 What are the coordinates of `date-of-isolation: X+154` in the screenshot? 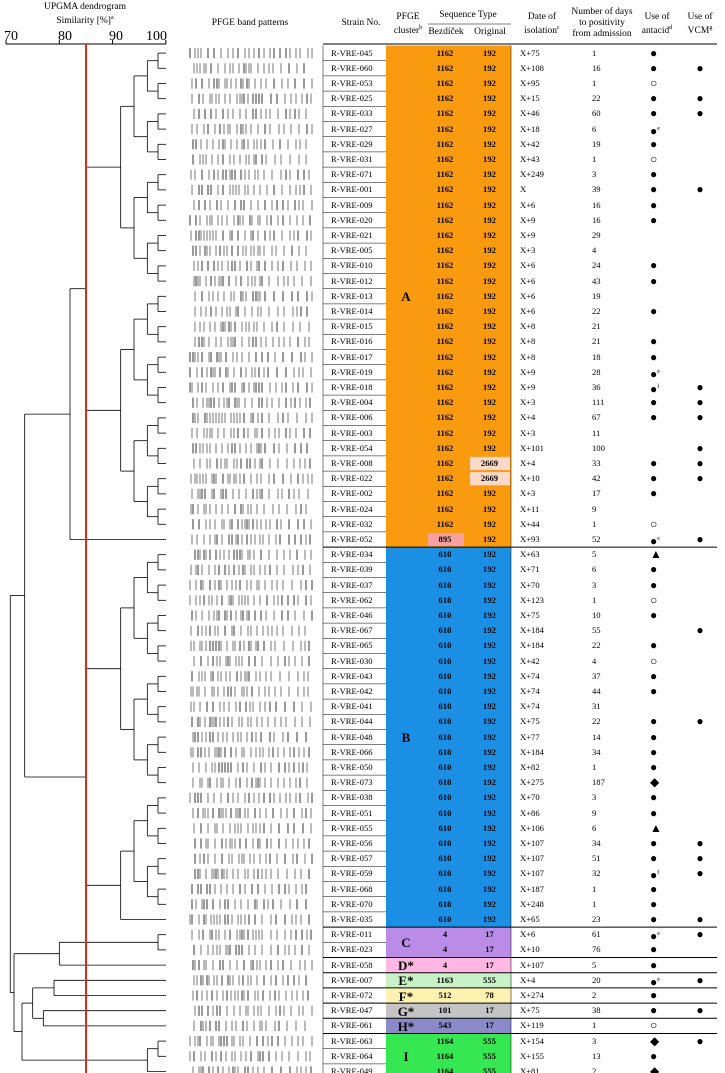 It's located at (551, 1041).